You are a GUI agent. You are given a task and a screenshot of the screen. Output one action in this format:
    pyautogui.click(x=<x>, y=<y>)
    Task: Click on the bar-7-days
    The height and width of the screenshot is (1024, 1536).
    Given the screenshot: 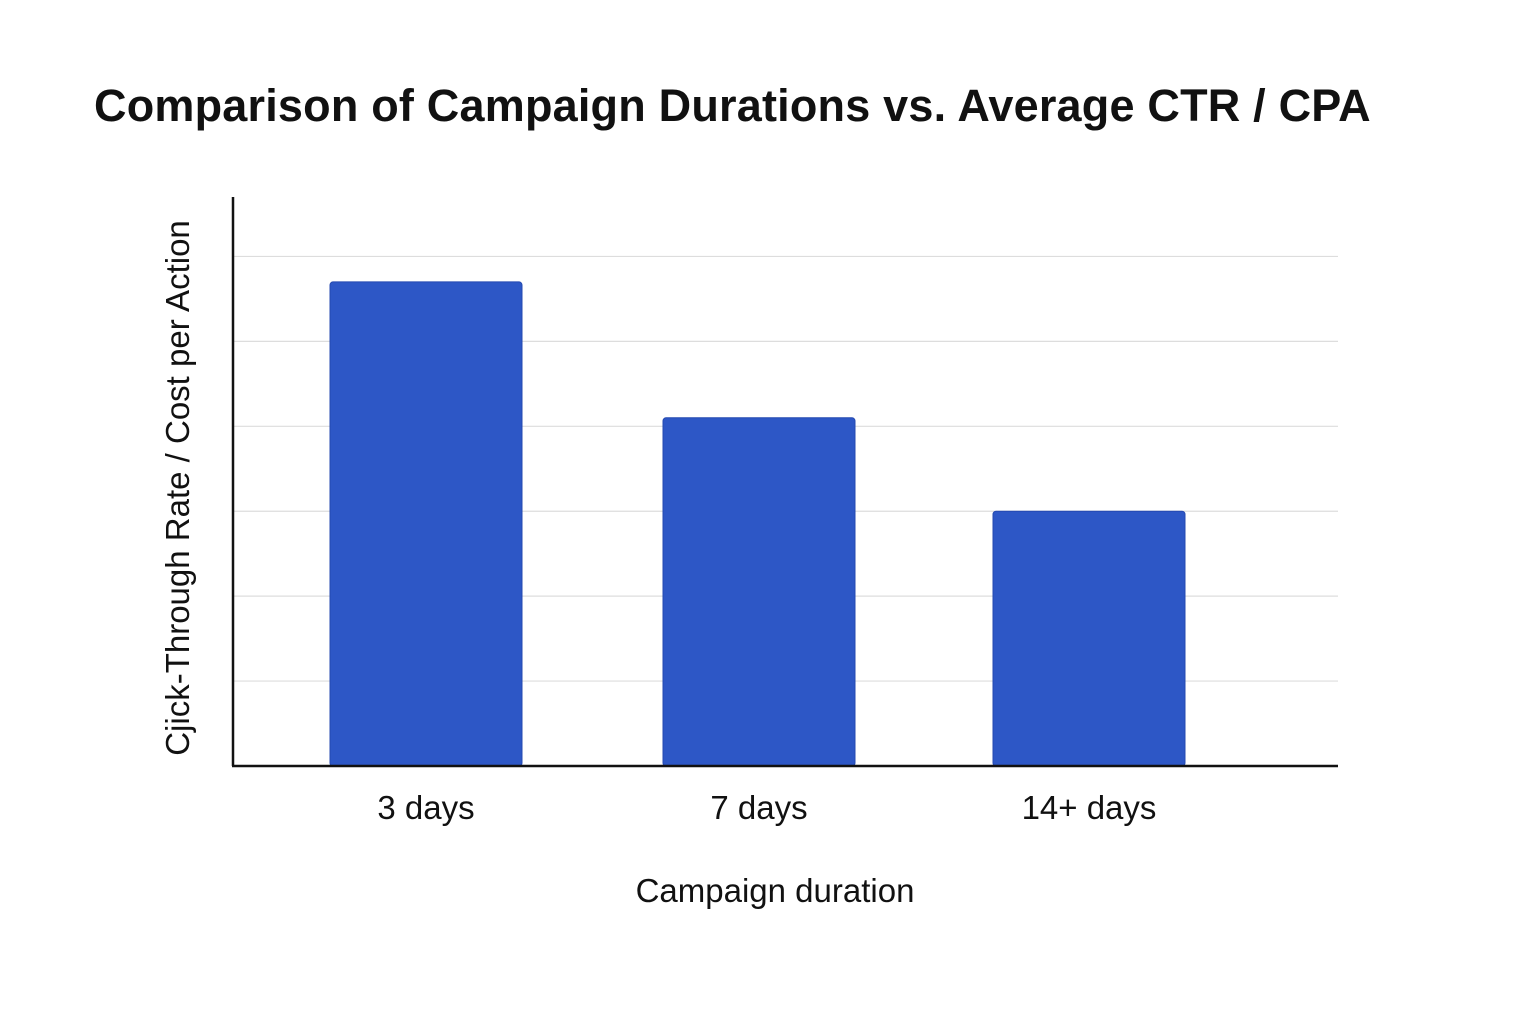 What is the action you would take?
    pyautogui.click(x=759, y=592)
    